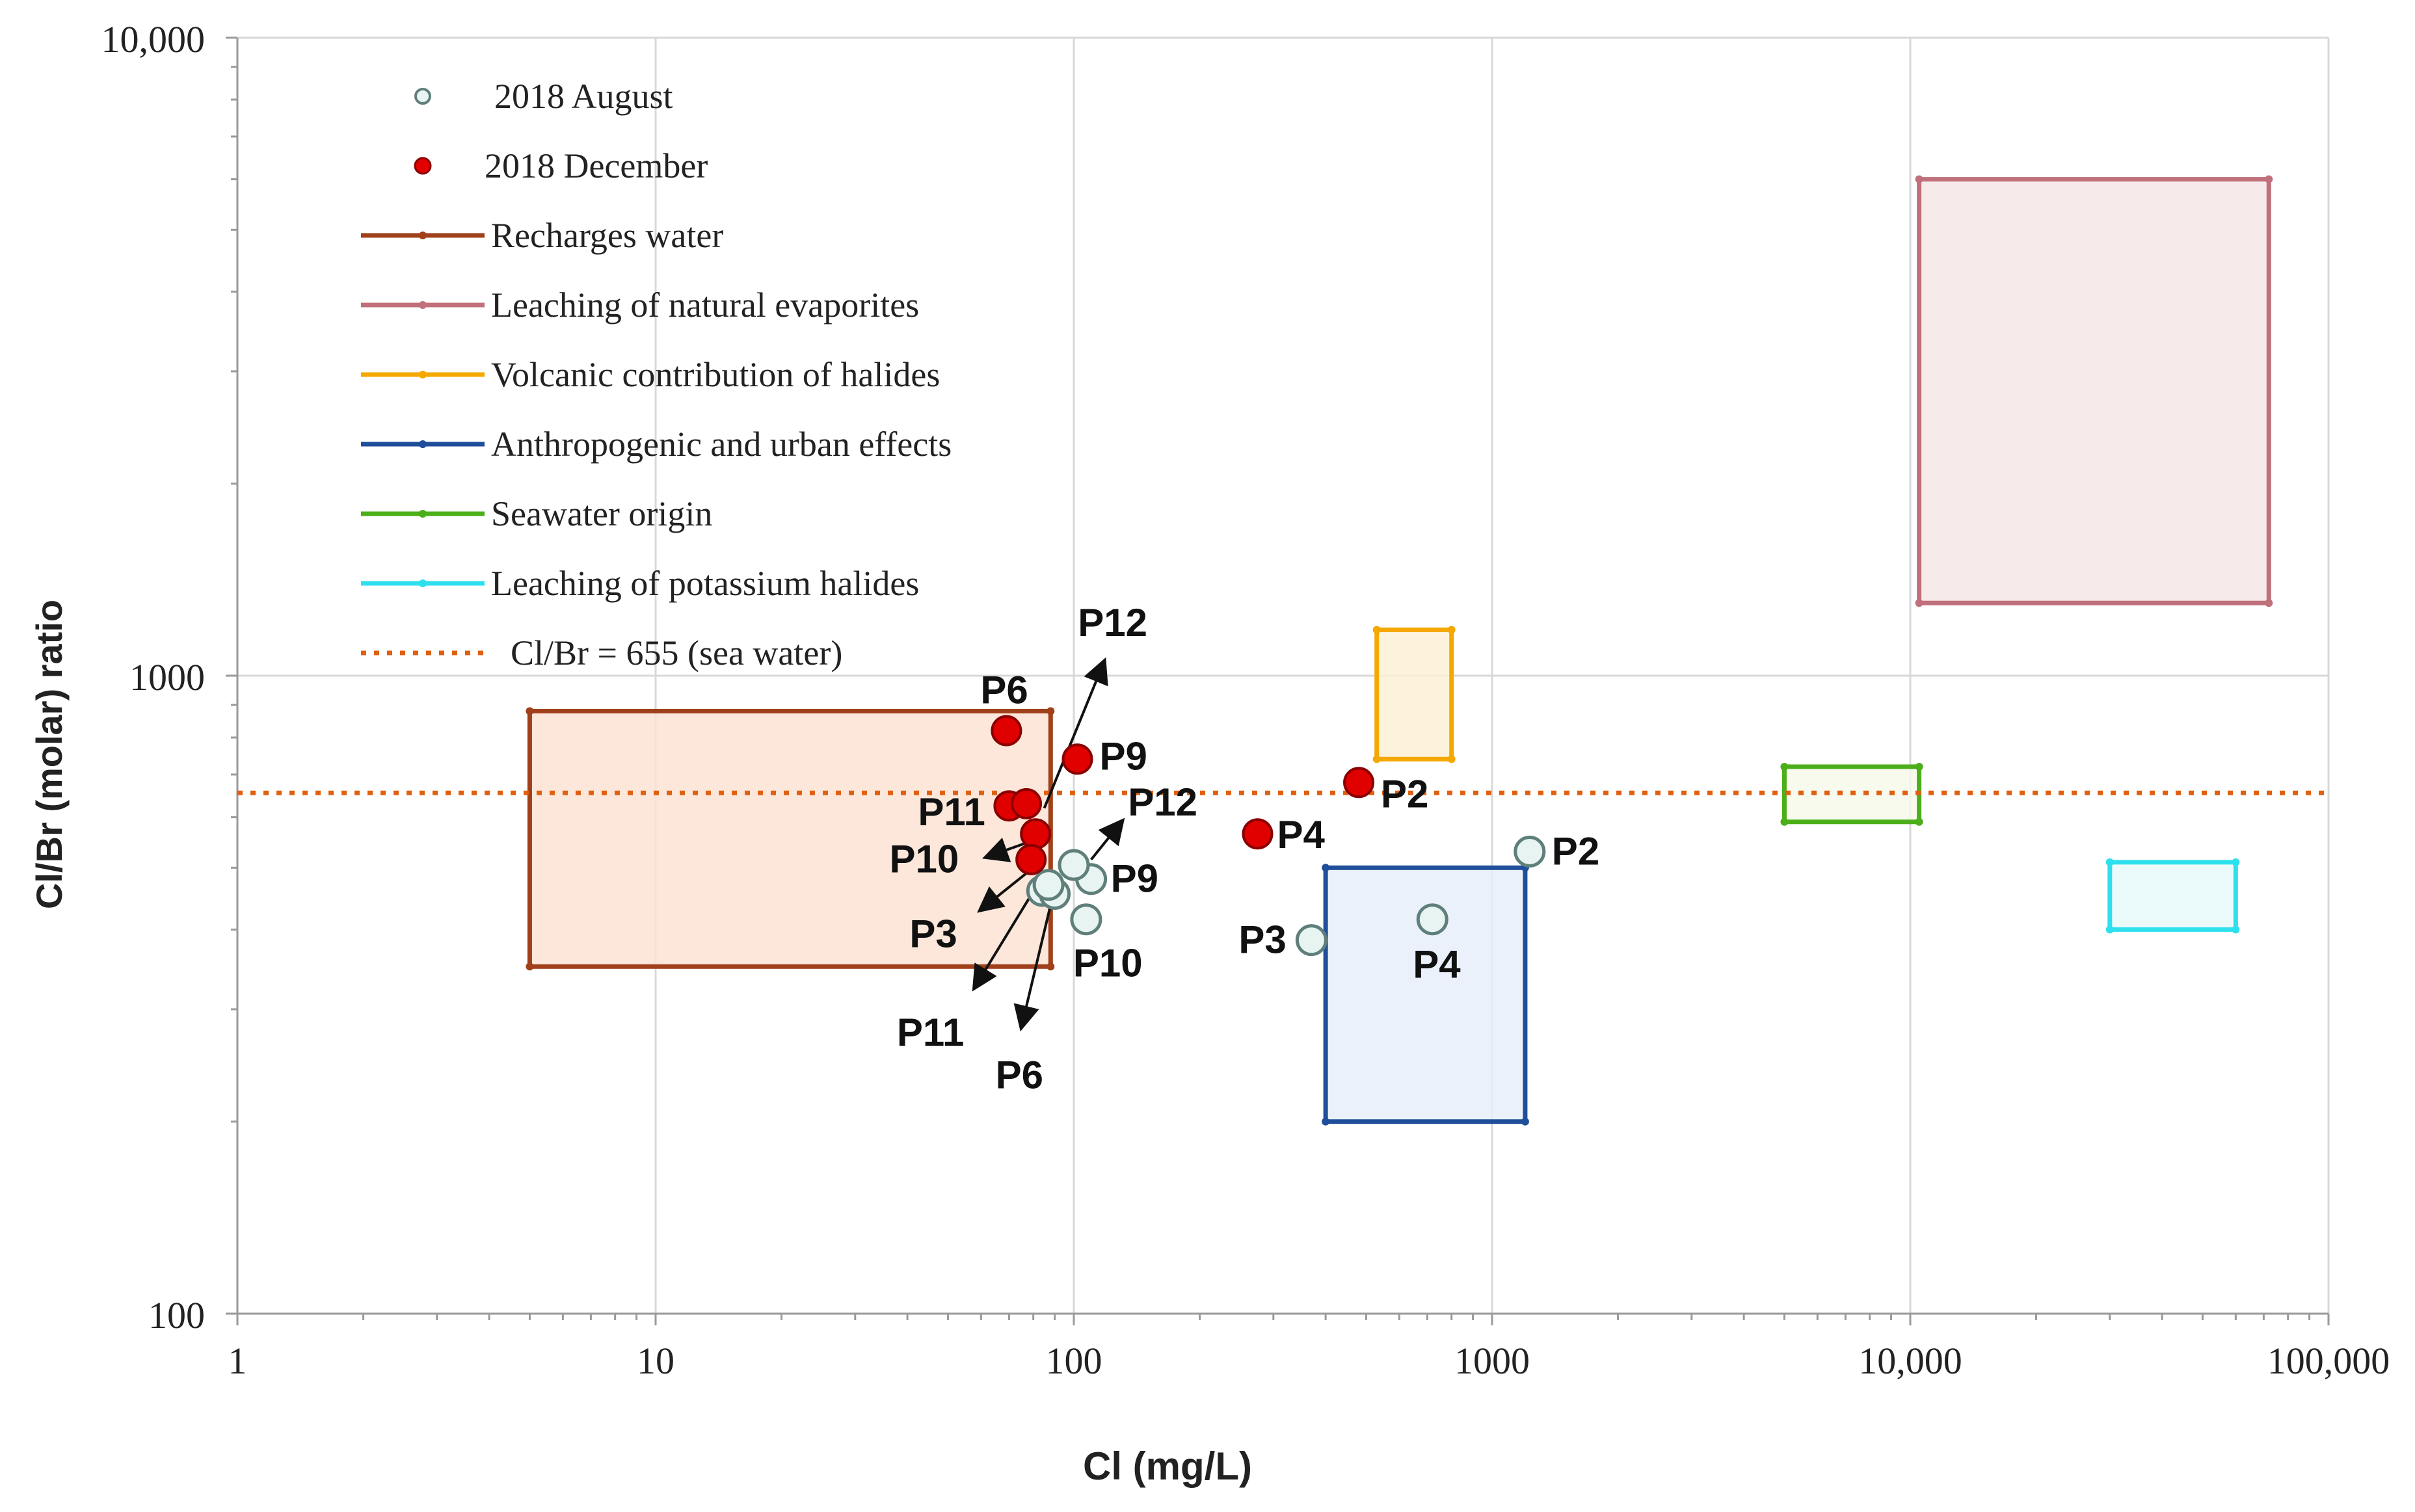 This screenshot has height=1512, width=2415. What do you see at coordinates (1492, 1361) in the screenshot?
I see `x-tick-label: 1000` at bounding box center [1492, 1361].